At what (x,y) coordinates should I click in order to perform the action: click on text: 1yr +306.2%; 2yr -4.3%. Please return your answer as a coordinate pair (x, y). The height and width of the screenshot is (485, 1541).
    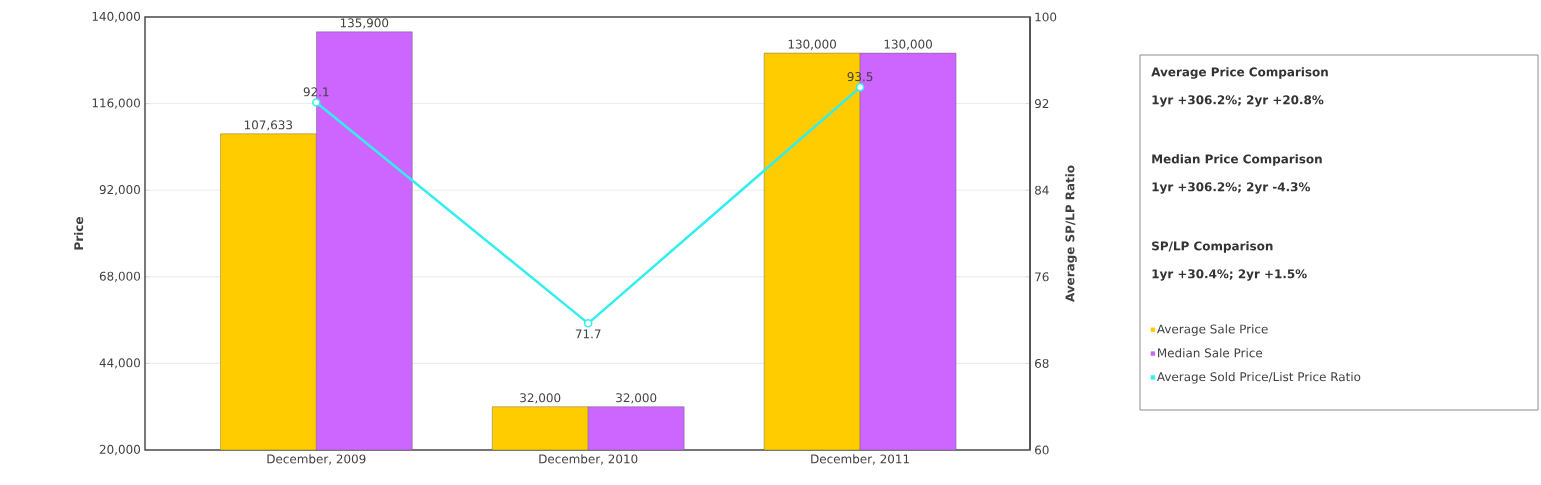
    Looking at the image, I should click on (1231, 188).